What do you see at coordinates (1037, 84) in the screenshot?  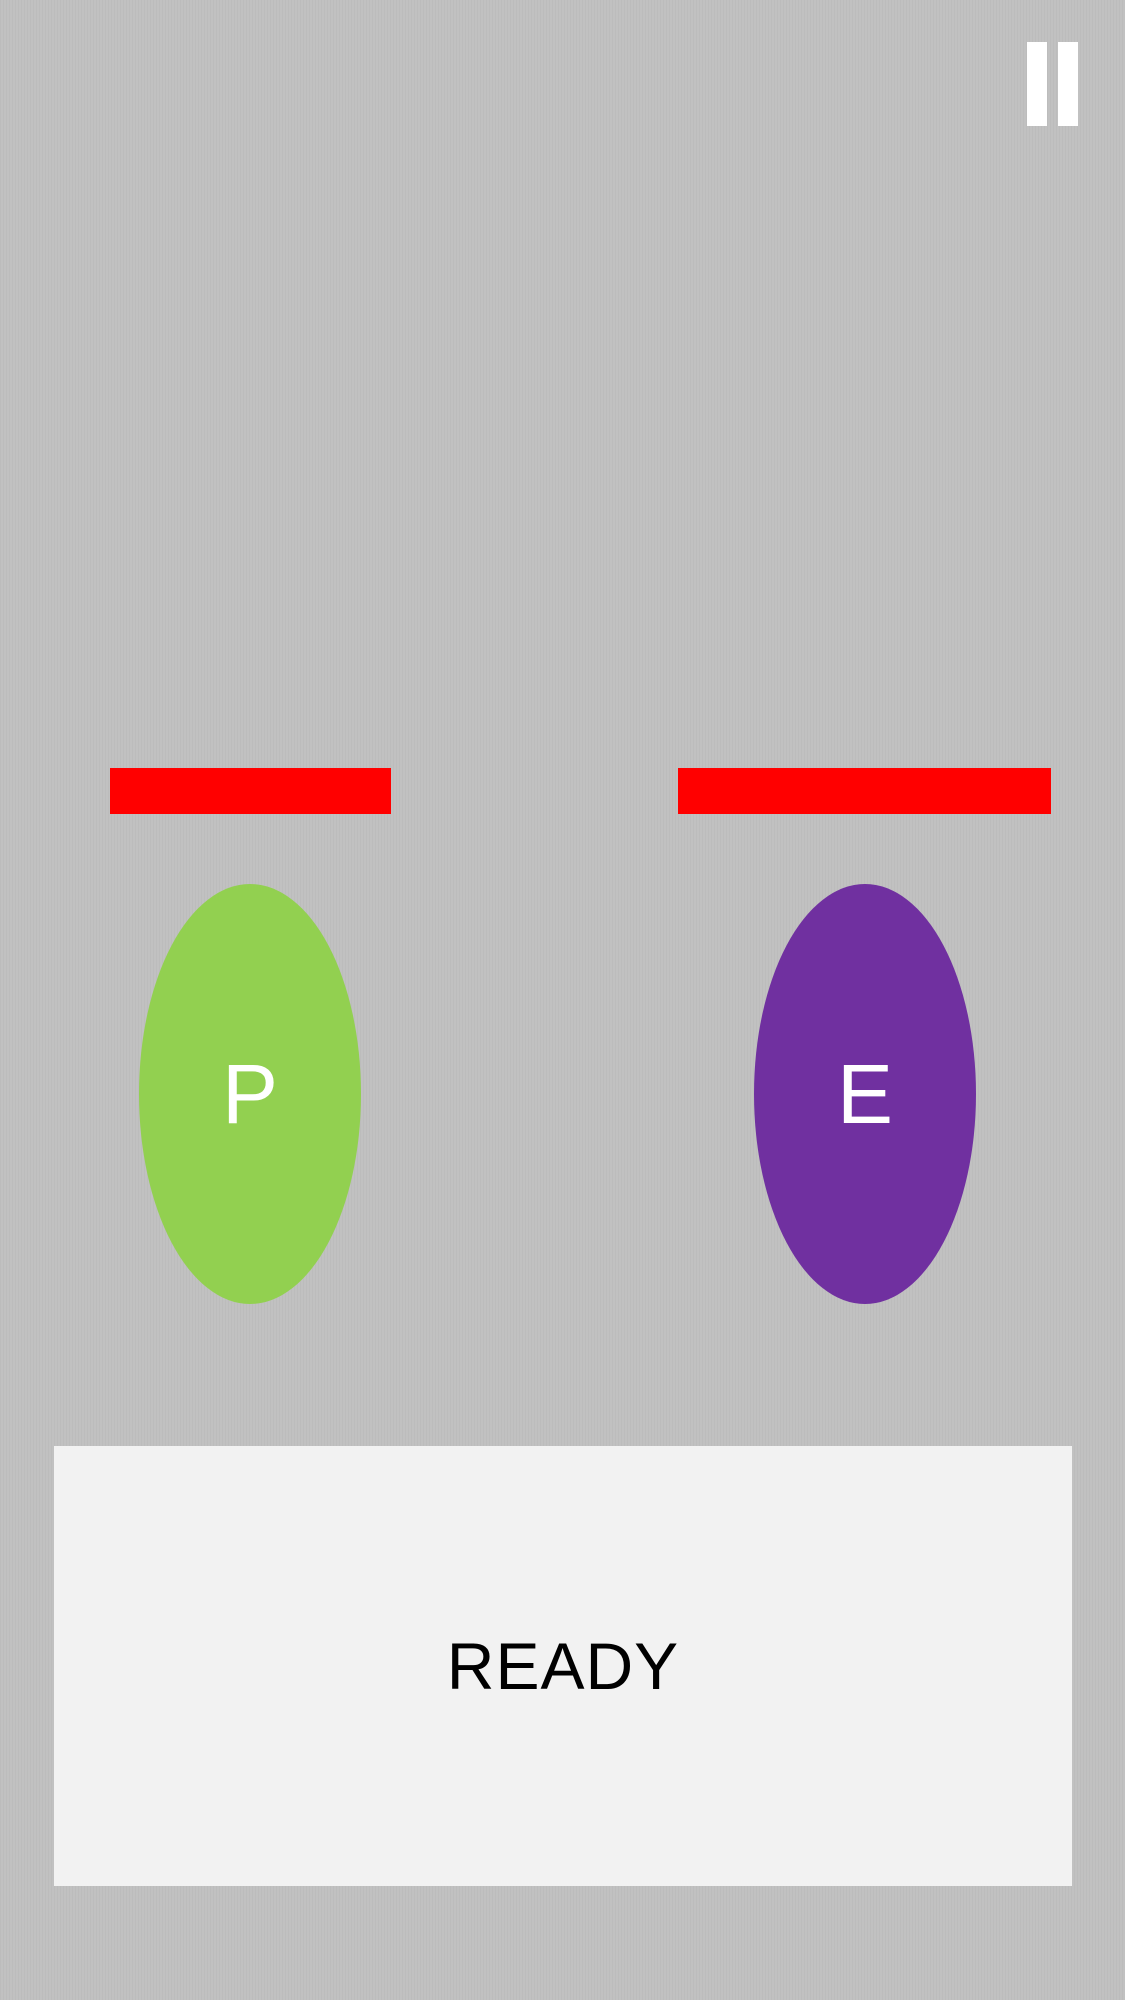 I see `pause-bar-left` at bounding box center [1037, 84].